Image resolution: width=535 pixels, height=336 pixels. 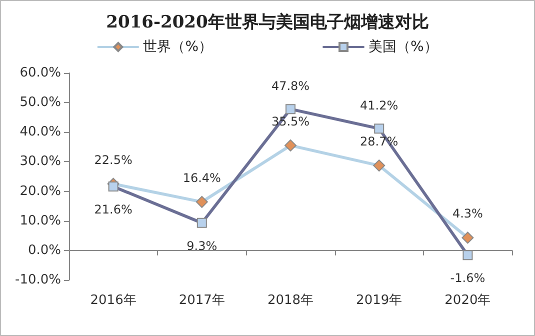 I want to click on x-tick-label: 2016年, so click(x=113, y=300).